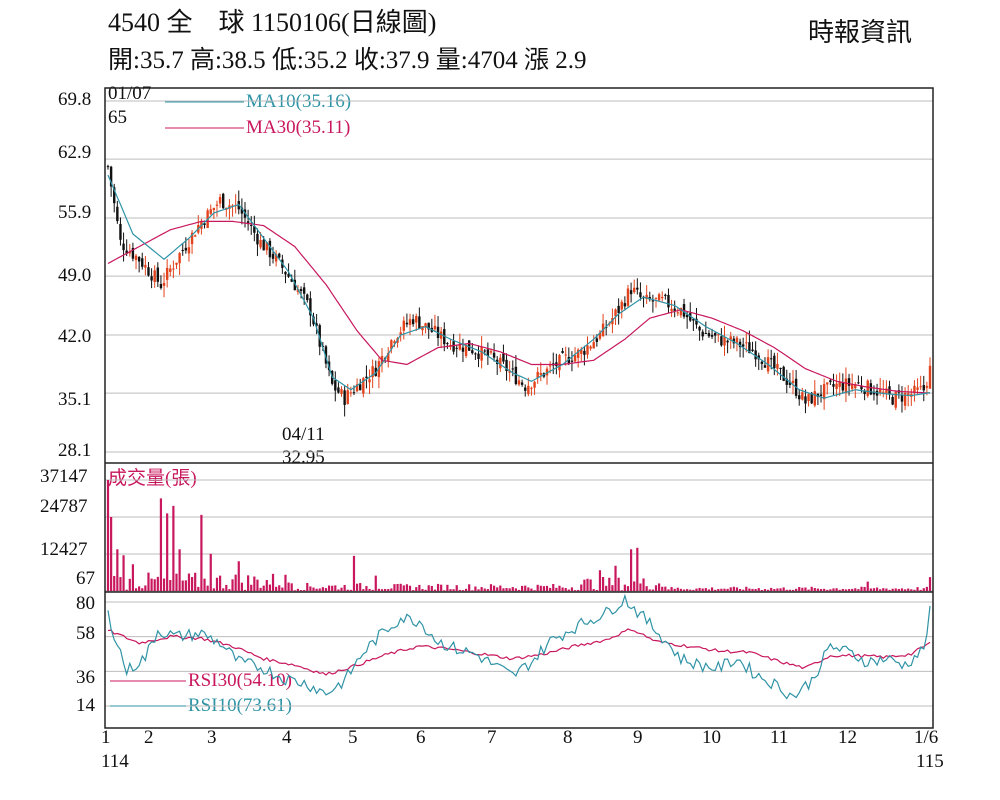  What do you see at coordinates (492, 737) in the screenshot?
I see `x-tick-label: 7` at bounding box center [492, 737].